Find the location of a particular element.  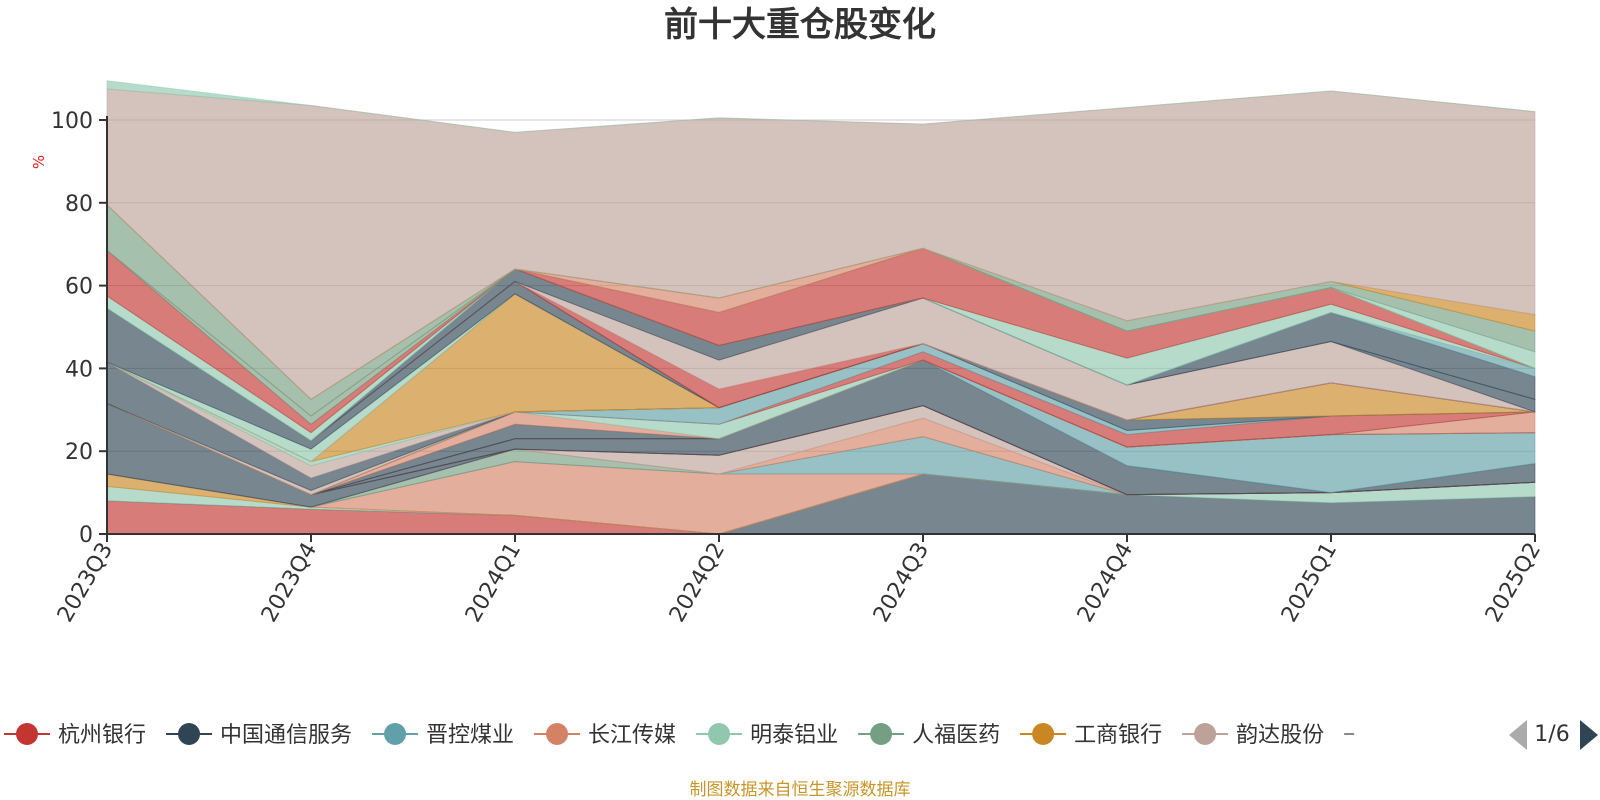

legend-item: 韵达股份 is located at coordinates (1253, 735).